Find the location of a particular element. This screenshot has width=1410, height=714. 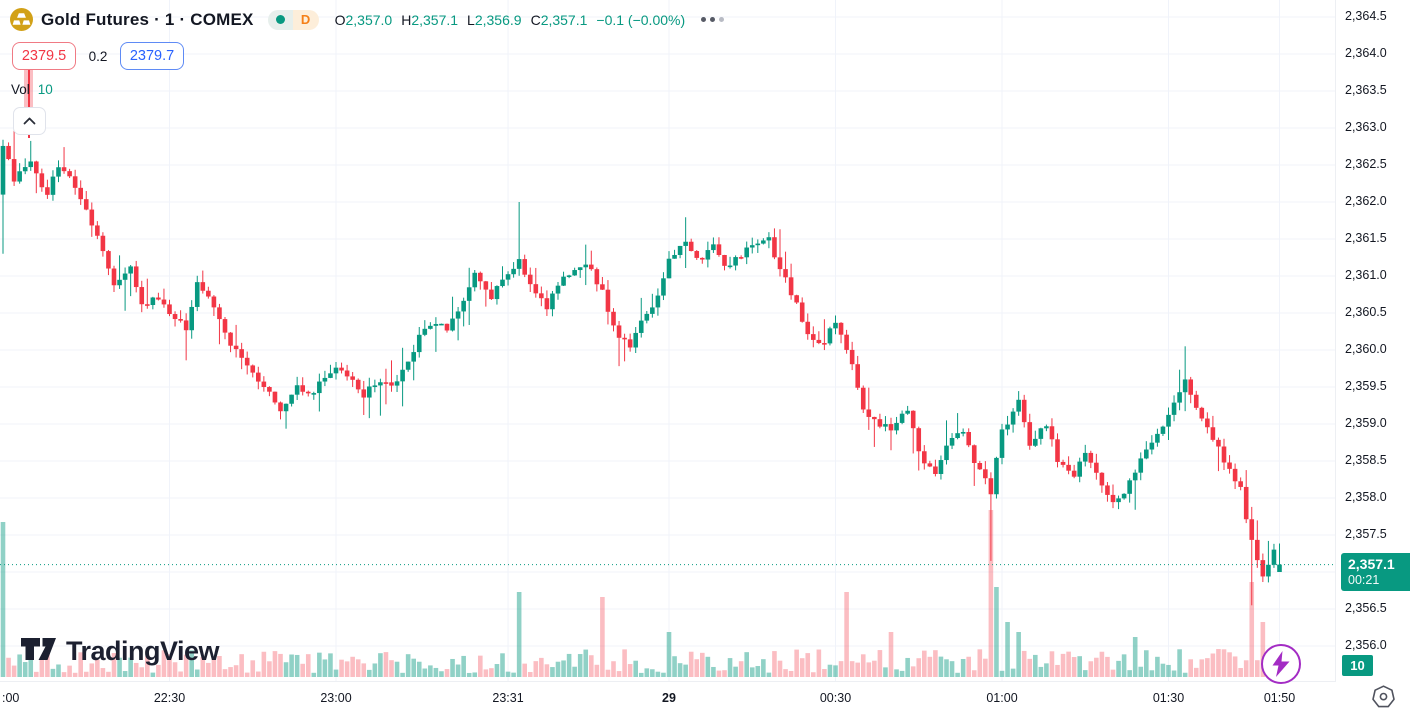

interval-pill: D is located at coordinates (293, 19).